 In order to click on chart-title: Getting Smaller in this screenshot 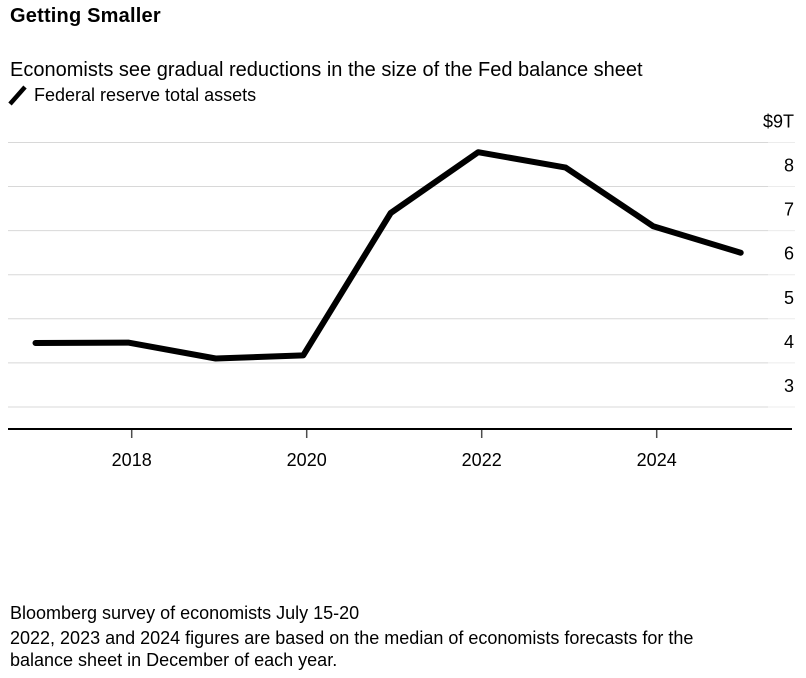, I will do `click(85, 16)`.